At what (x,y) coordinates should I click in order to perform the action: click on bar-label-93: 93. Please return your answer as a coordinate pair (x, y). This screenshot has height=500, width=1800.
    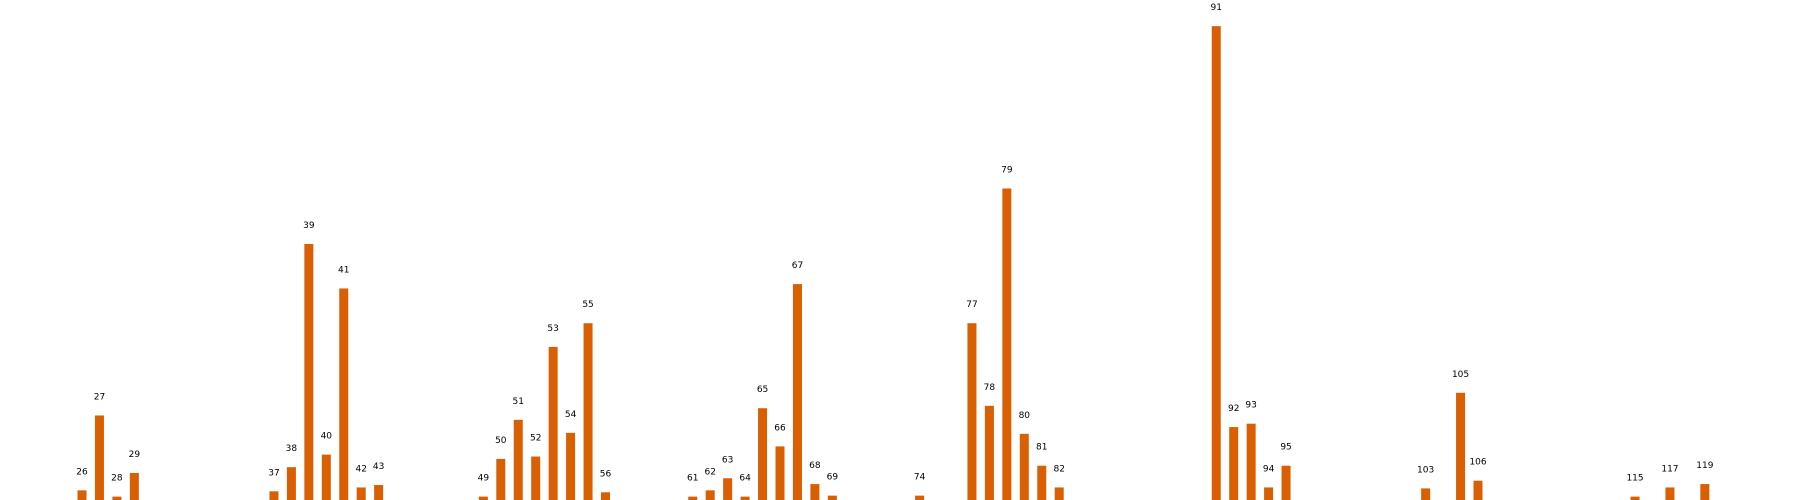
    Looking at the image, I should click on (1250, 406).